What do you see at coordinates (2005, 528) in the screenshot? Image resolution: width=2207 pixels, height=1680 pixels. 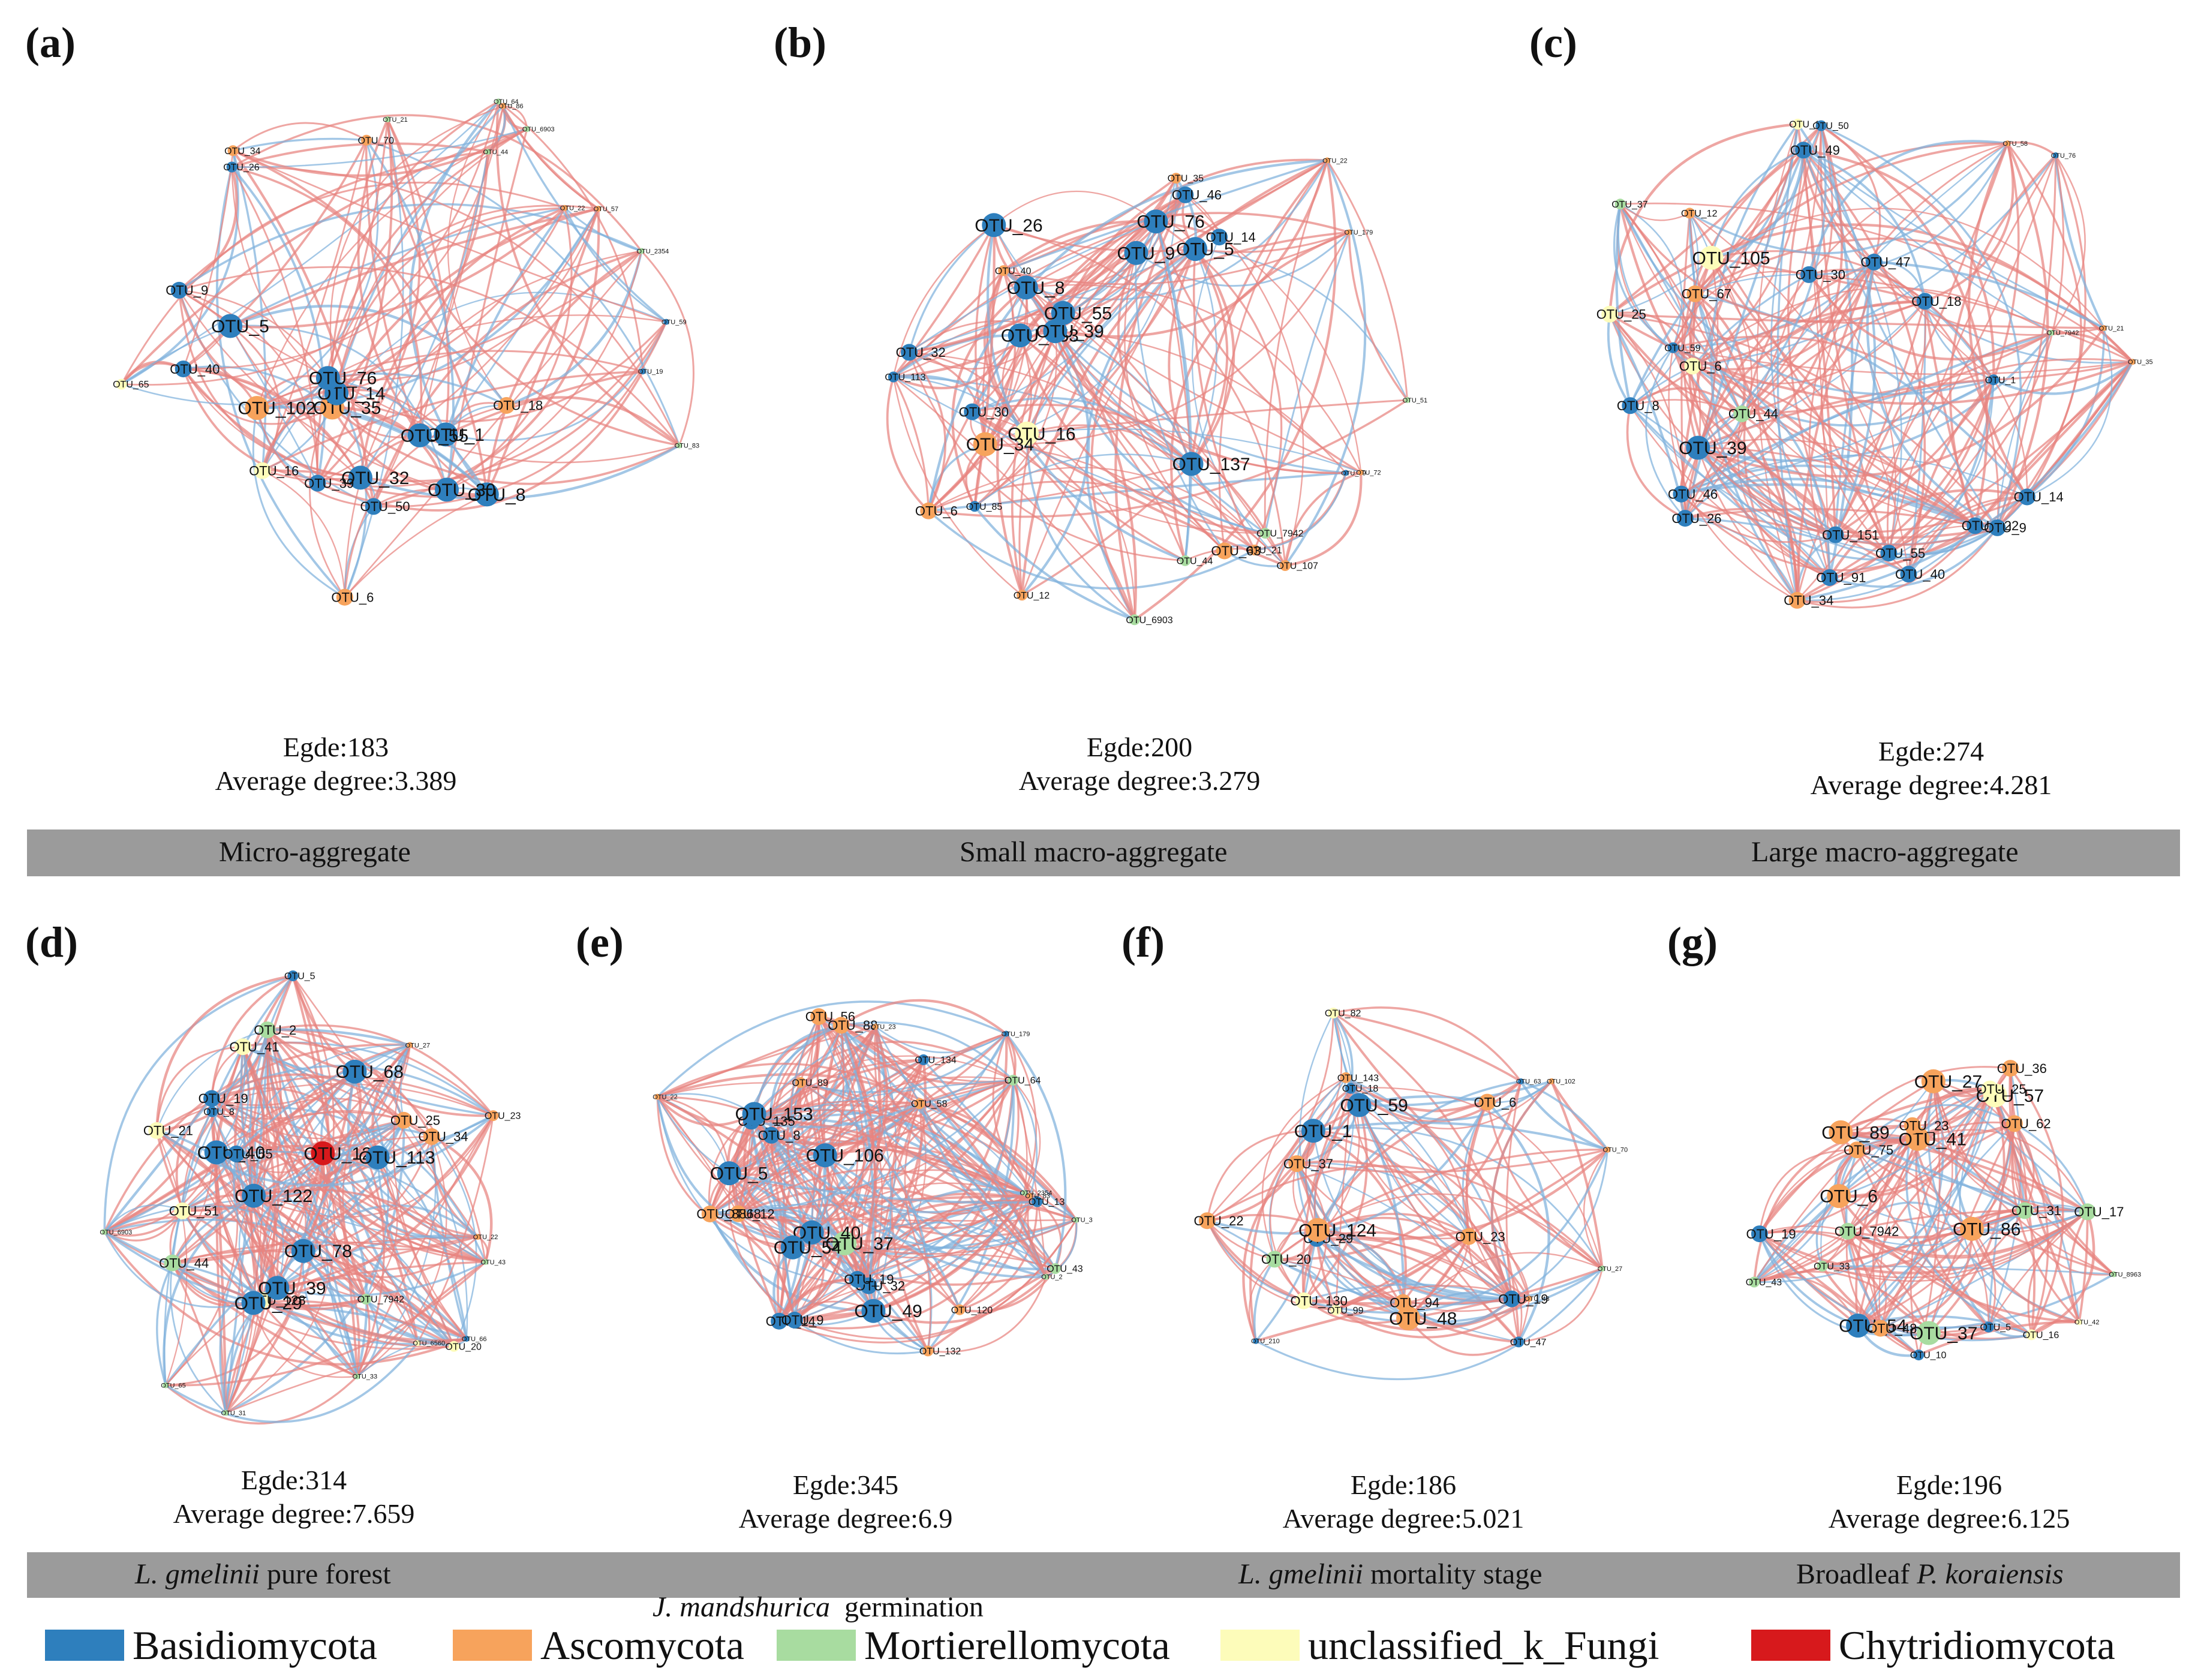 I see `node-label: OTU_9` at bounding box center [2005, 528].